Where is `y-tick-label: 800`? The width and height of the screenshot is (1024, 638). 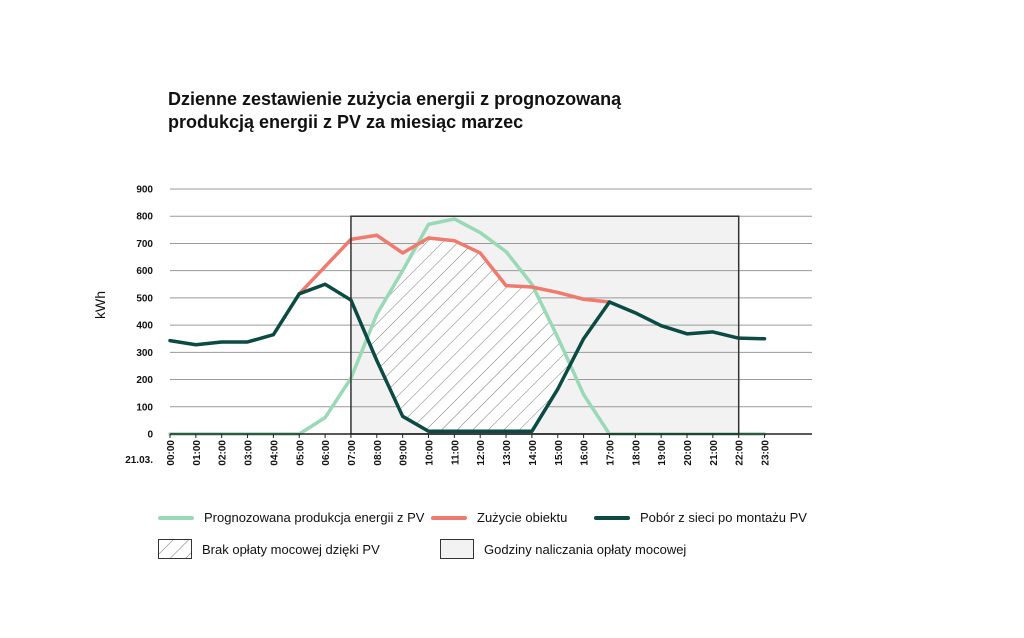
y-tick-label: 800 is located at coordinates (144, 217).